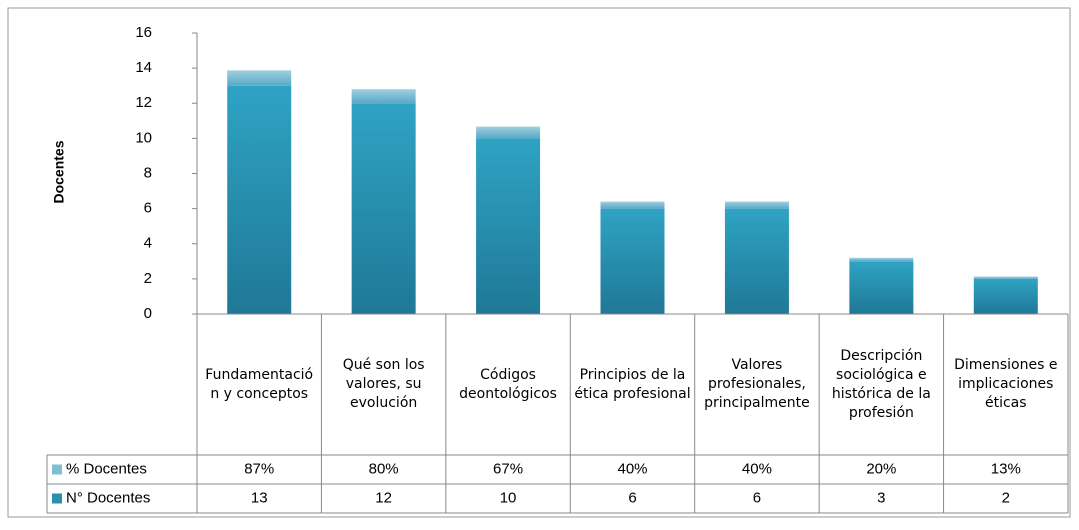 This screenshot has width=1079, height=530. Describe the element at coordinates (148, 208) in the screenshot. I see `y-tick-label: 6` at that location.